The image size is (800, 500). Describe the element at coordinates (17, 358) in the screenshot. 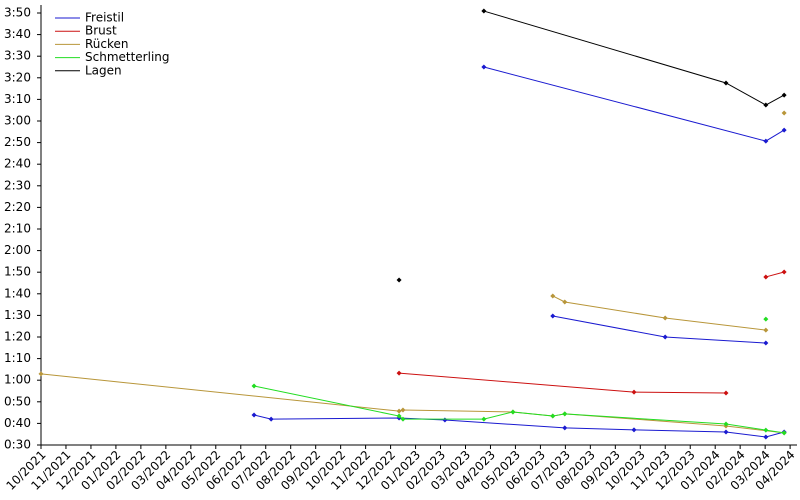

I see `y-tick-label: 1:10` at that location.